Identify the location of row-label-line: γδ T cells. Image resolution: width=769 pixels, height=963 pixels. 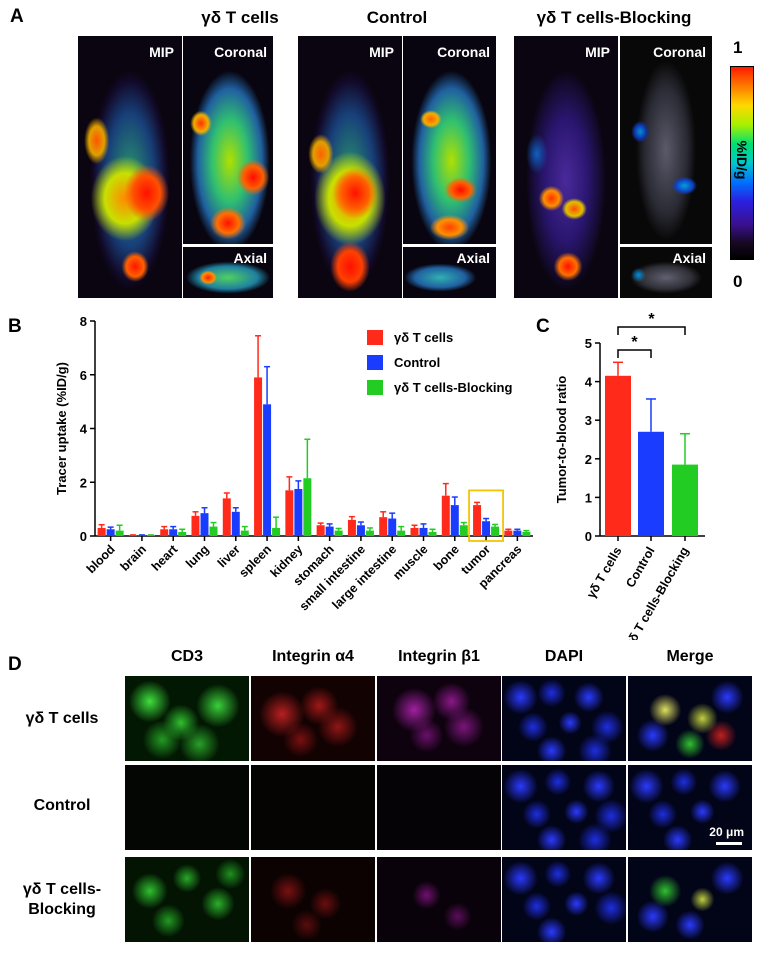
(62, 718).